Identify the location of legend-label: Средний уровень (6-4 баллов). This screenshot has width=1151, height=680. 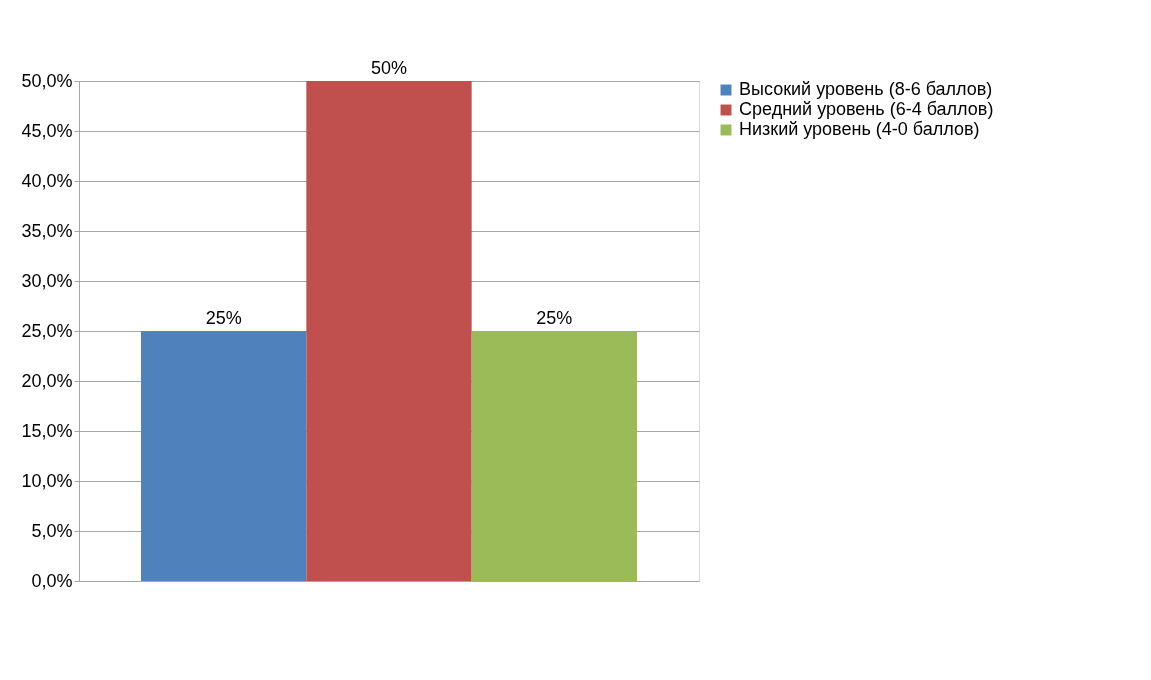
(866, 109).